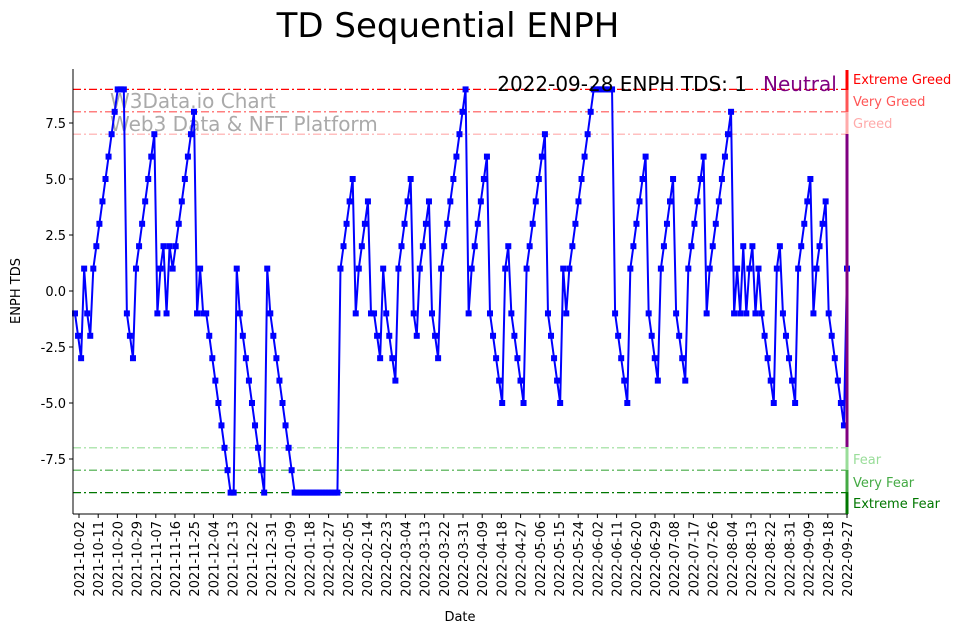 The width and height of the screenshot is (967, 633). Describe the element at coordinates (884, 483) in the screenshot. I see `level-label: Very Fear` at that location.